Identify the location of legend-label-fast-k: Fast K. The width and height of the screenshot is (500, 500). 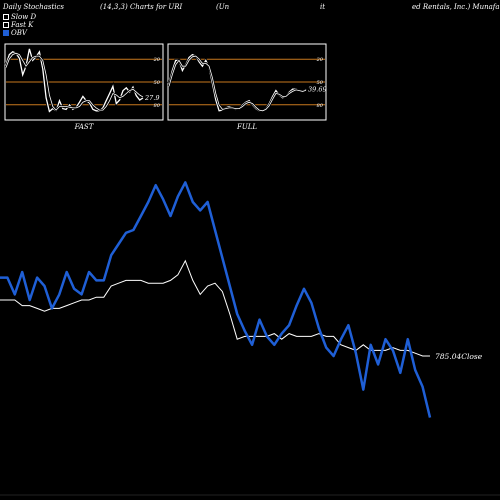
(22, 25).